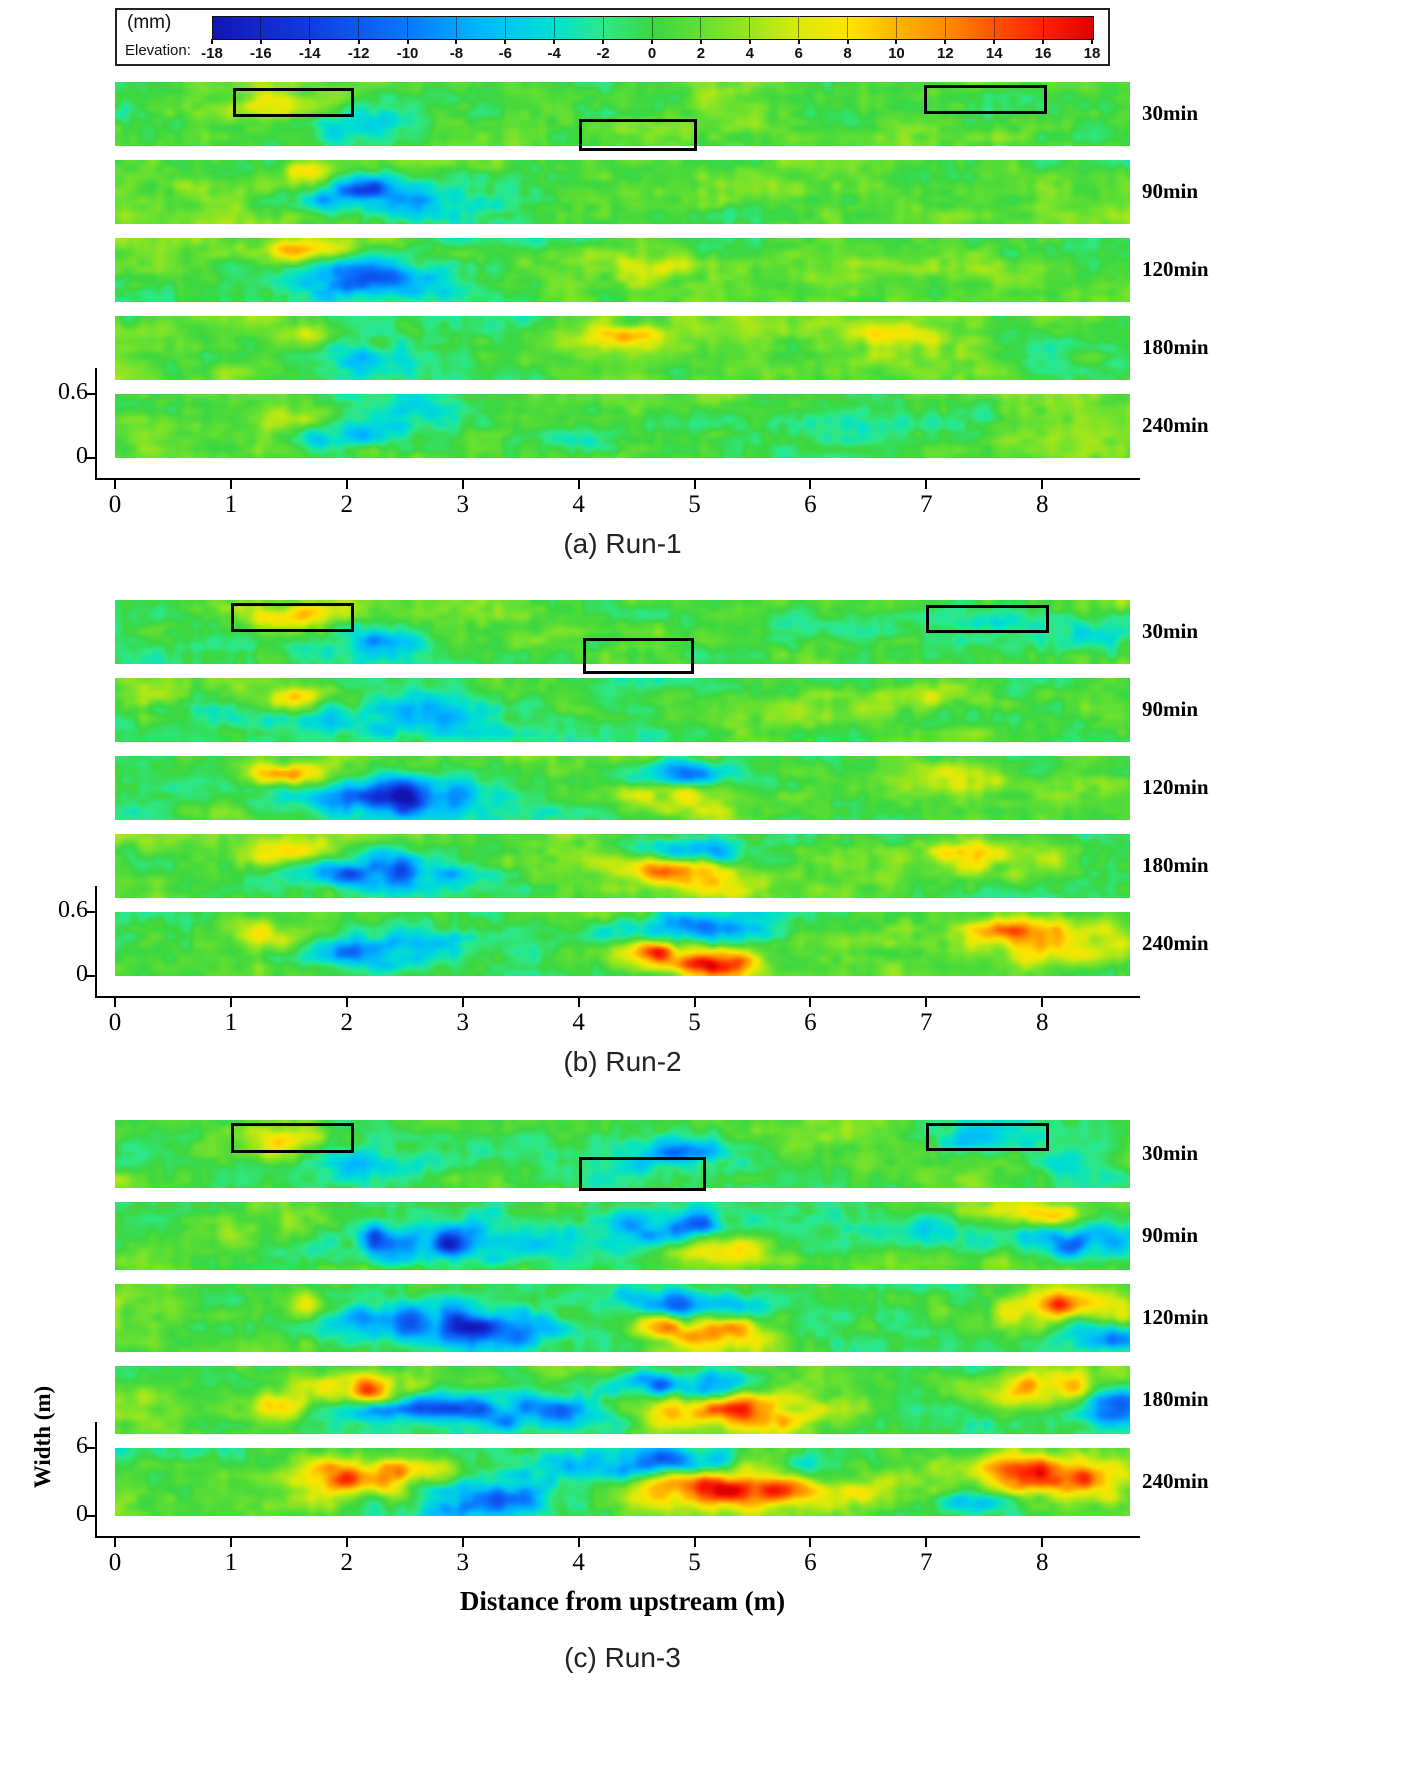 This screenshot has height=1785, width=1417. I want to click on time-label-c-240min: 240min, so click(1175, 1481).